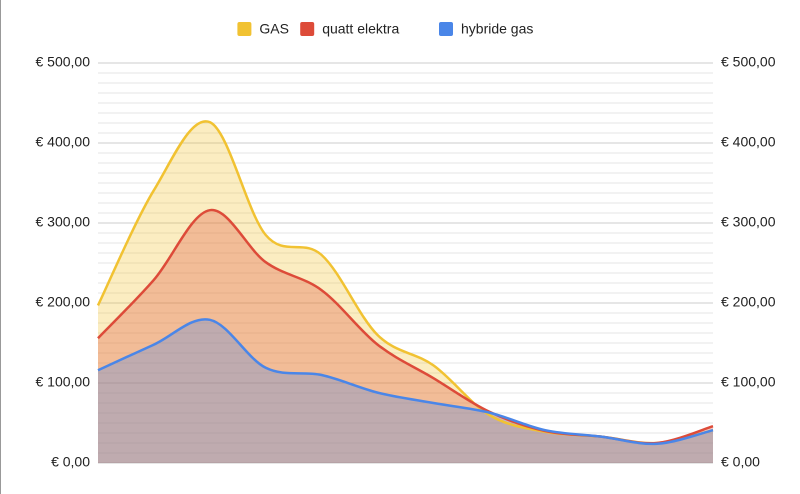 The width and height of the screenshot is (800, 494). What do you see at coordinates (740, 462) in the screenshot?
I see `y2-tick-label: € 0,00` at bounding box center [740, 462].